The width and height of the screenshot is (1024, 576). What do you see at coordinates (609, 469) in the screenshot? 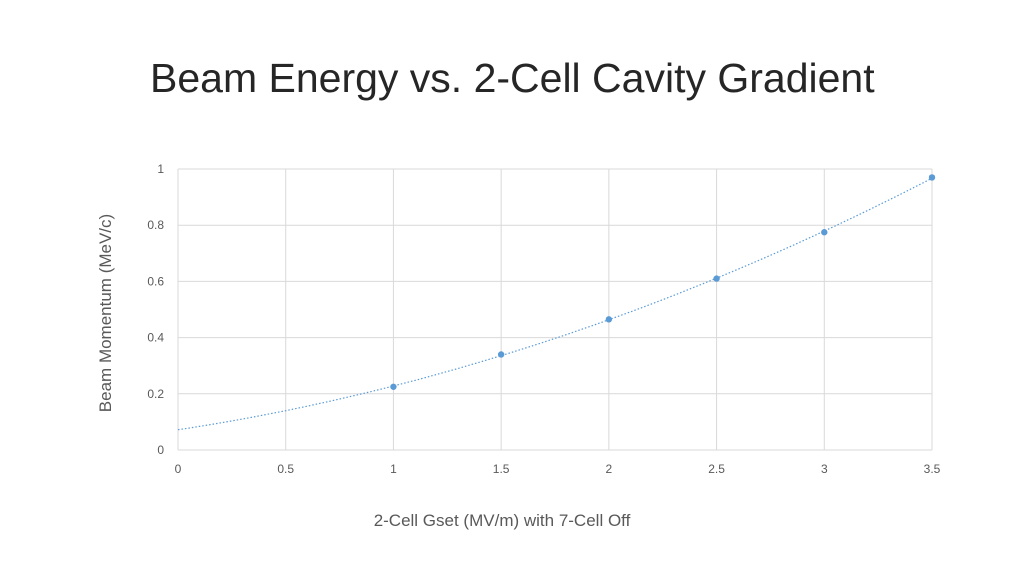
I see `x-tick-label: 2` at bounding box center [609, 469].